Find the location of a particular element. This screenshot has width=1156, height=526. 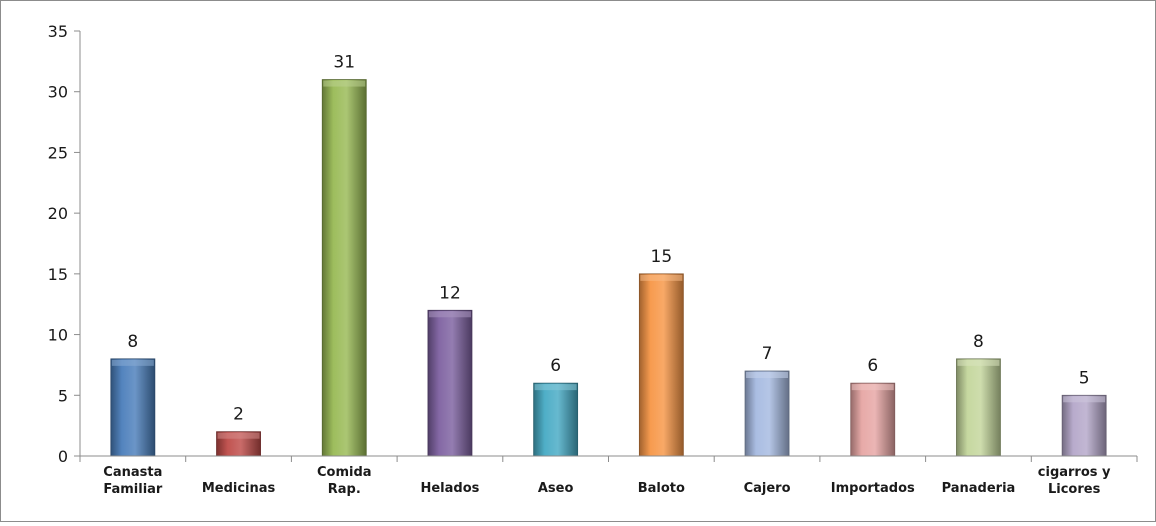

y-tick-label: 5 is located at coordinates (63, 395).